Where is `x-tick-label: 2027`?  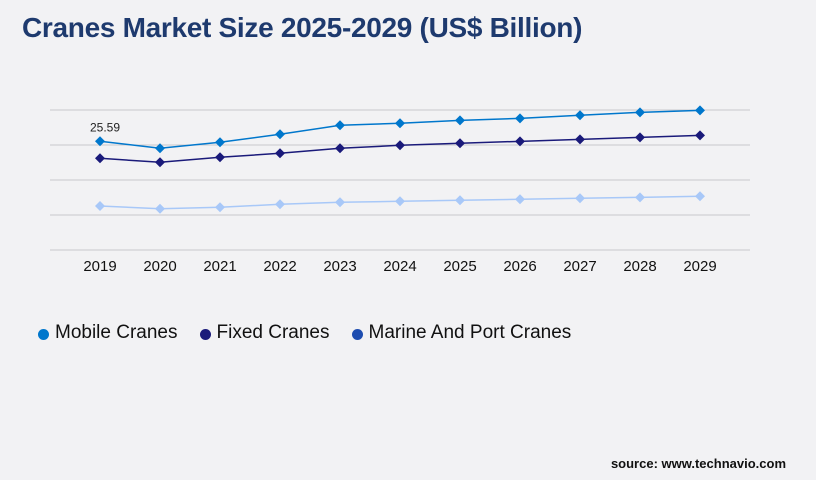 x-tick-label: 2027 is located at coordinates (579, 266).